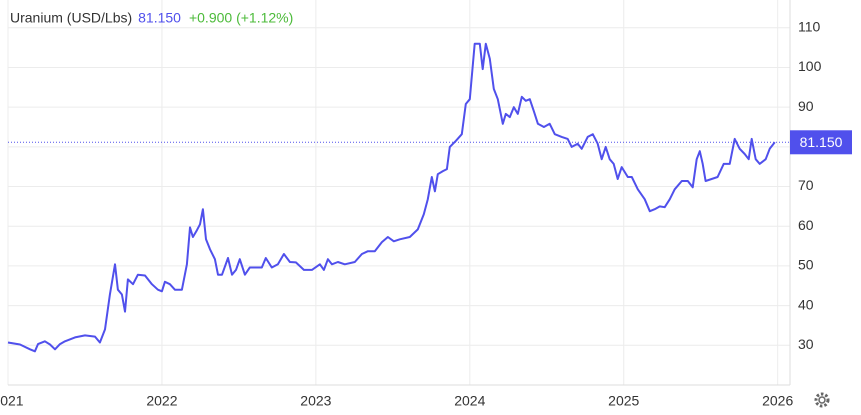  What do you see at coordinates (71, 18) in the screenshot?
I see `chart-title: Uranium (USD/Lbs)` at bounding box center [71, 18].